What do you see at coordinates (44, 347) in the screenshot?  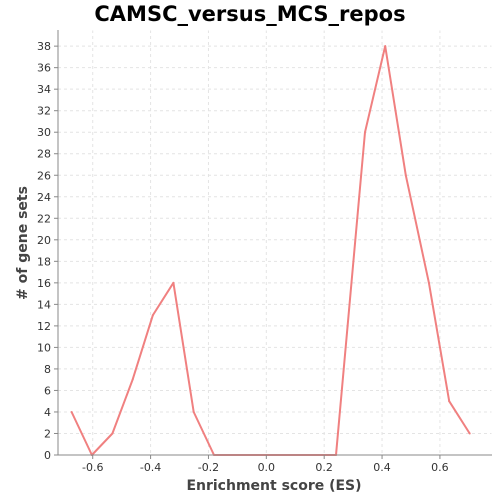 I see `y-tick-label: 10` at bounding box center [44, 347].